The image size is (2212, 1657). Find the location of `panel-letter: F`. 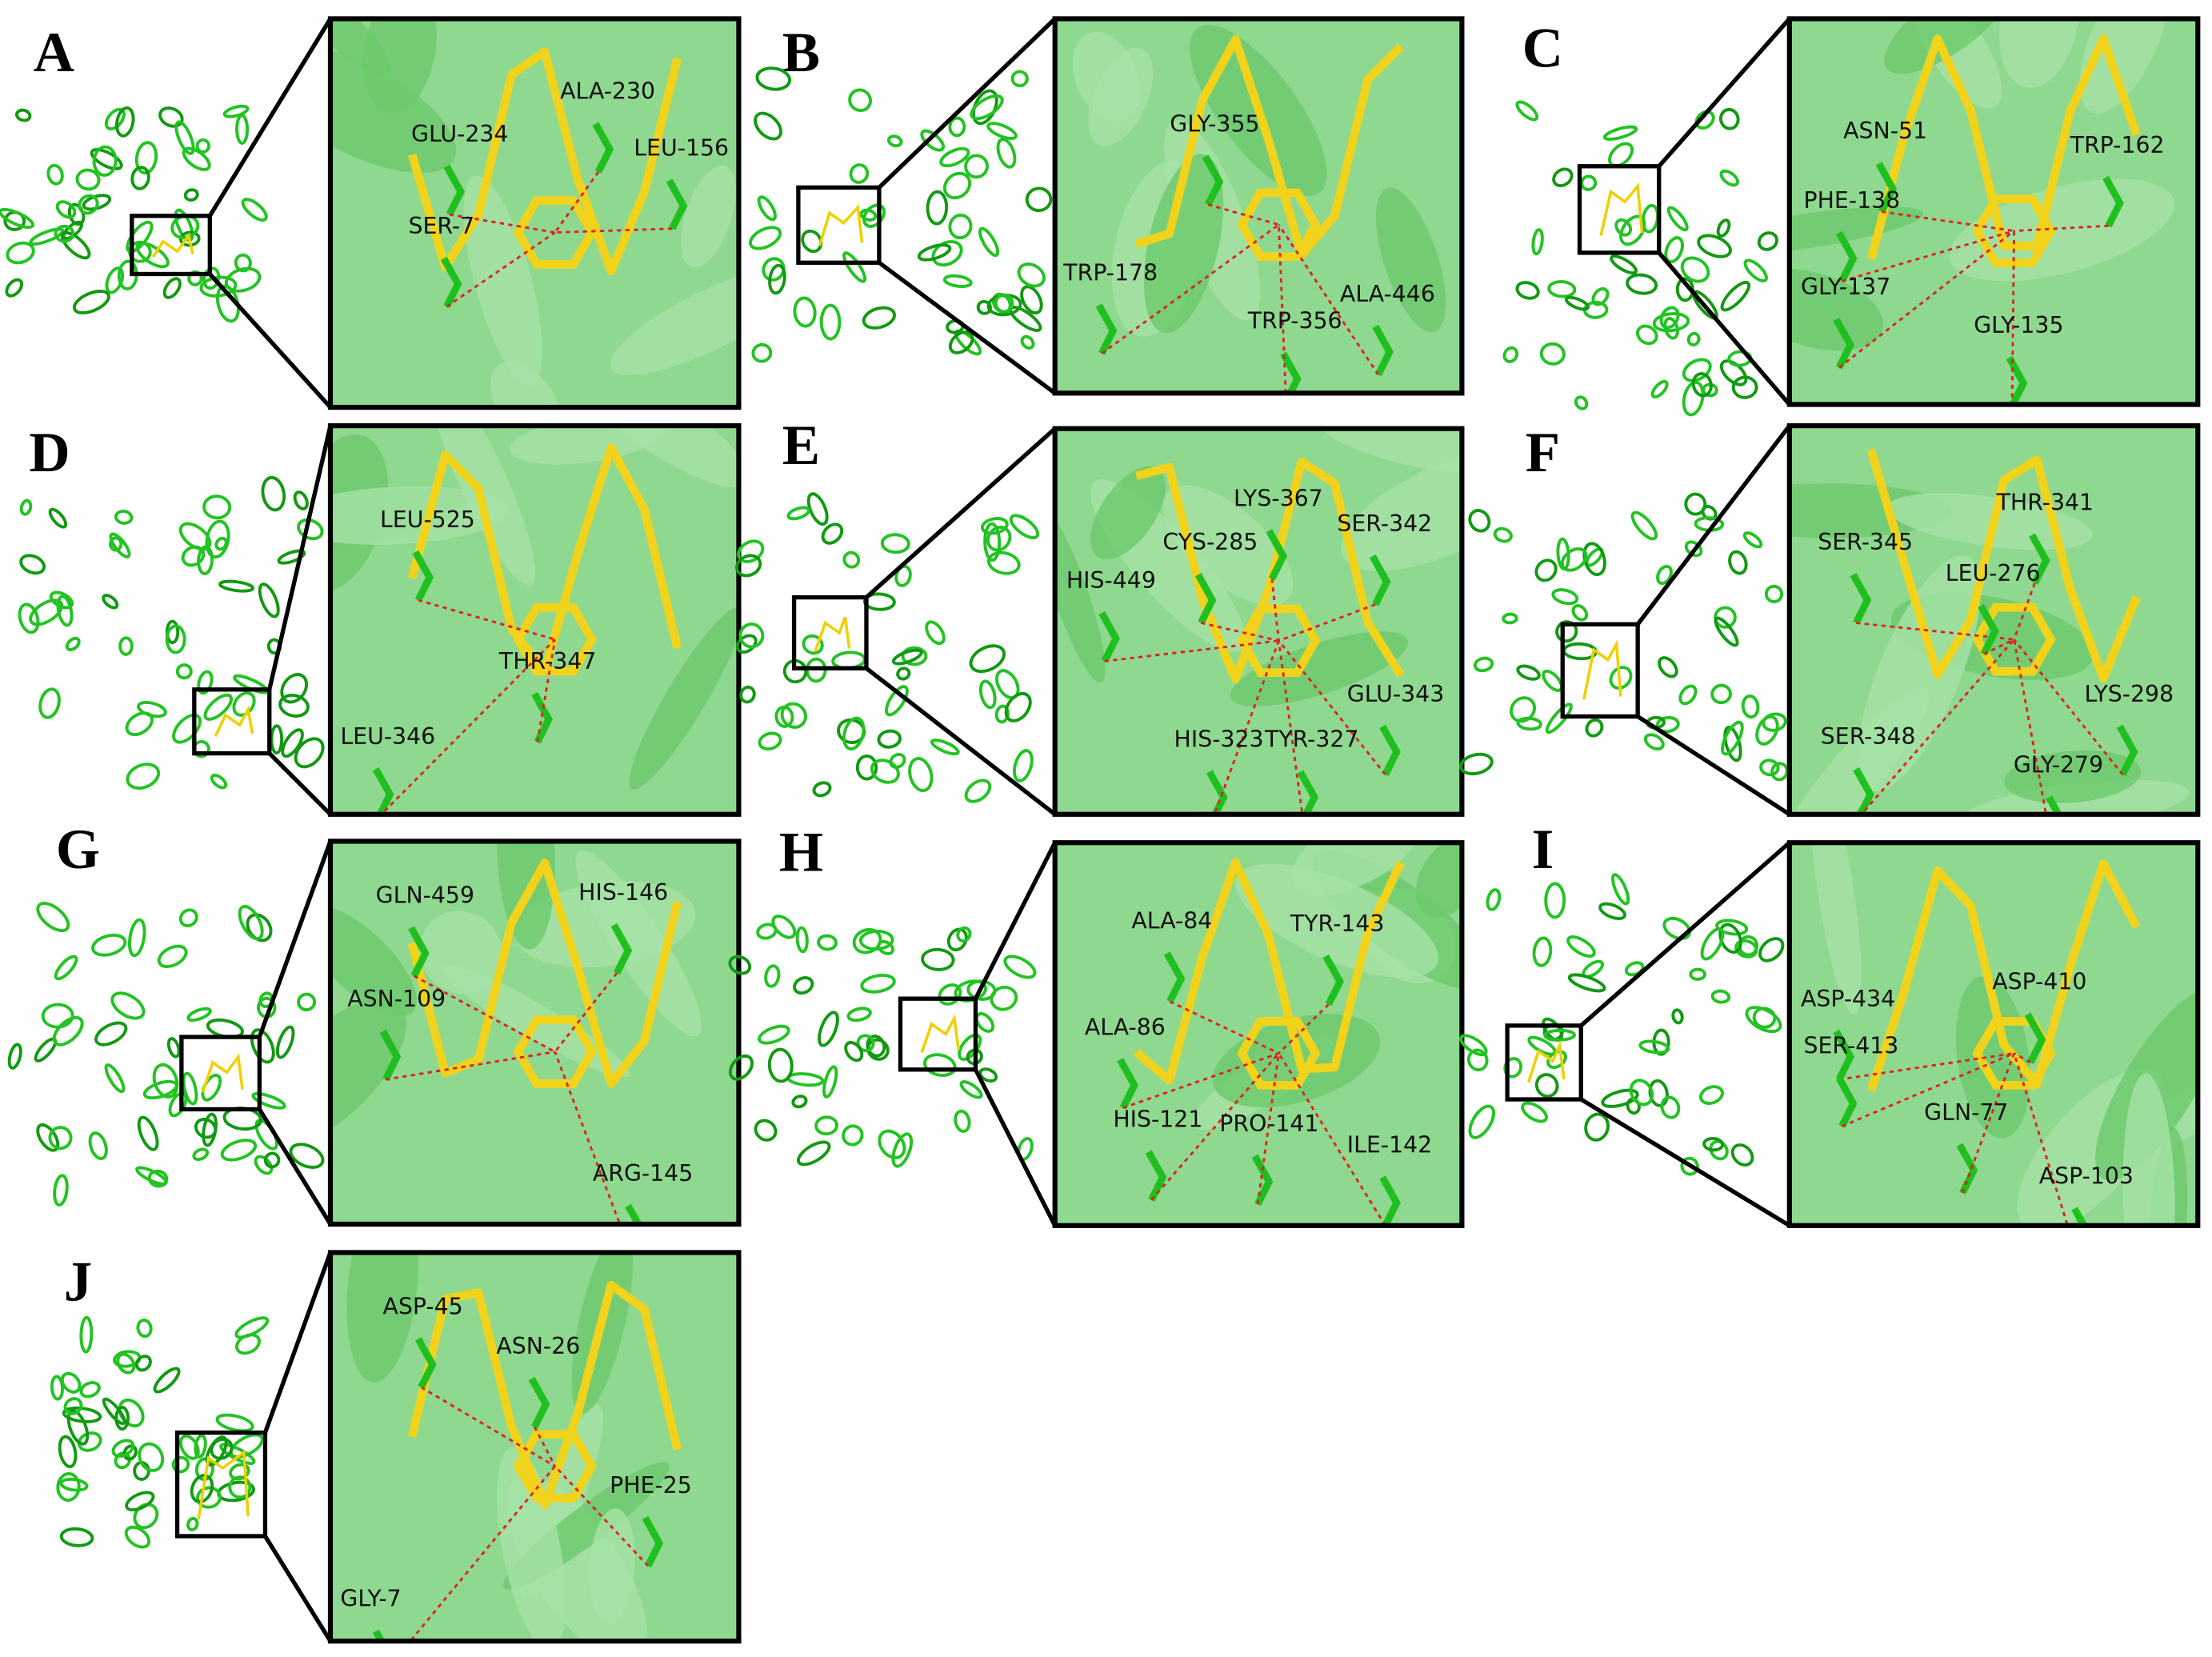

panel-letter: F is located at coordinates (1543, 453).